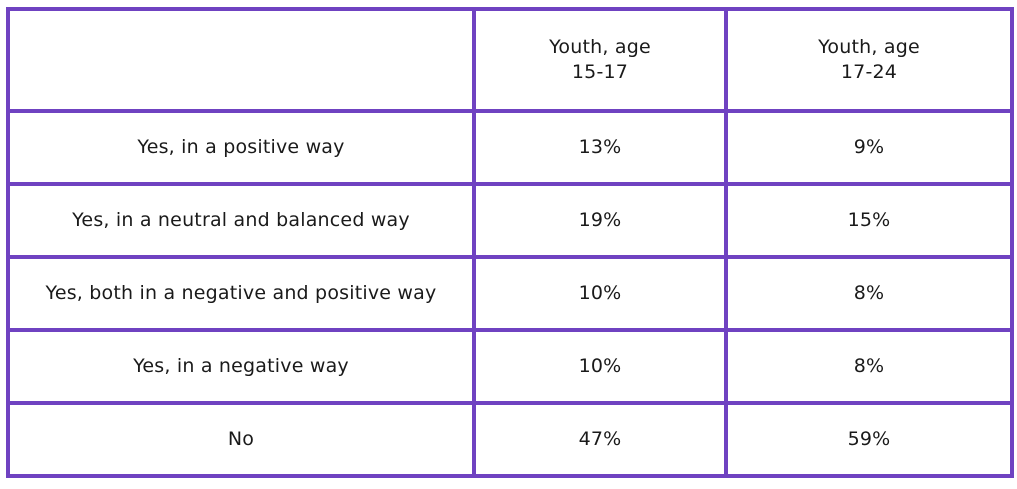  What do you see at coordinates (241, 293) in the screenshot?
I see `row-label: Yes, both in a negative and positive way` at bounding box center [241, 293].